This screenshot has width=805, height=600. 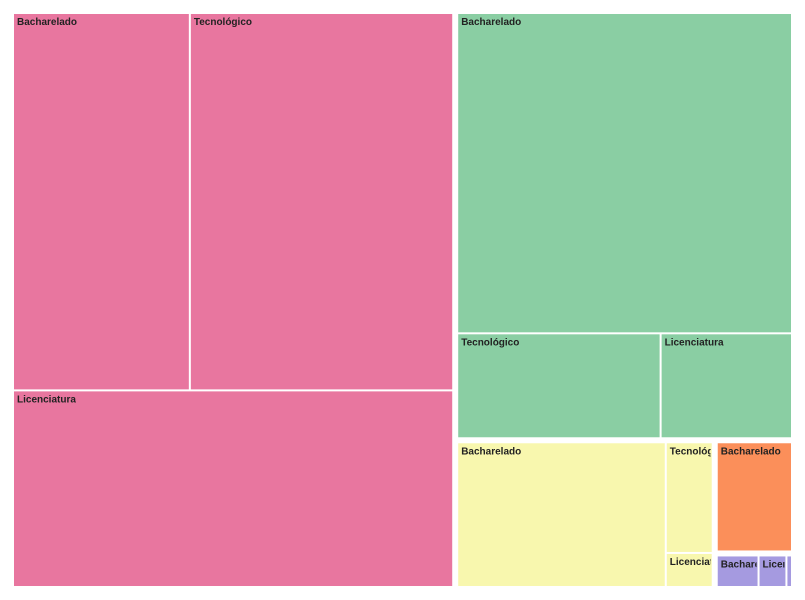 What do you see at coordinates (699, 451) in the screenshot?
I see `treemap-label-group-3-tecnologico: Tecnológico` at bounding box center [699, 451].